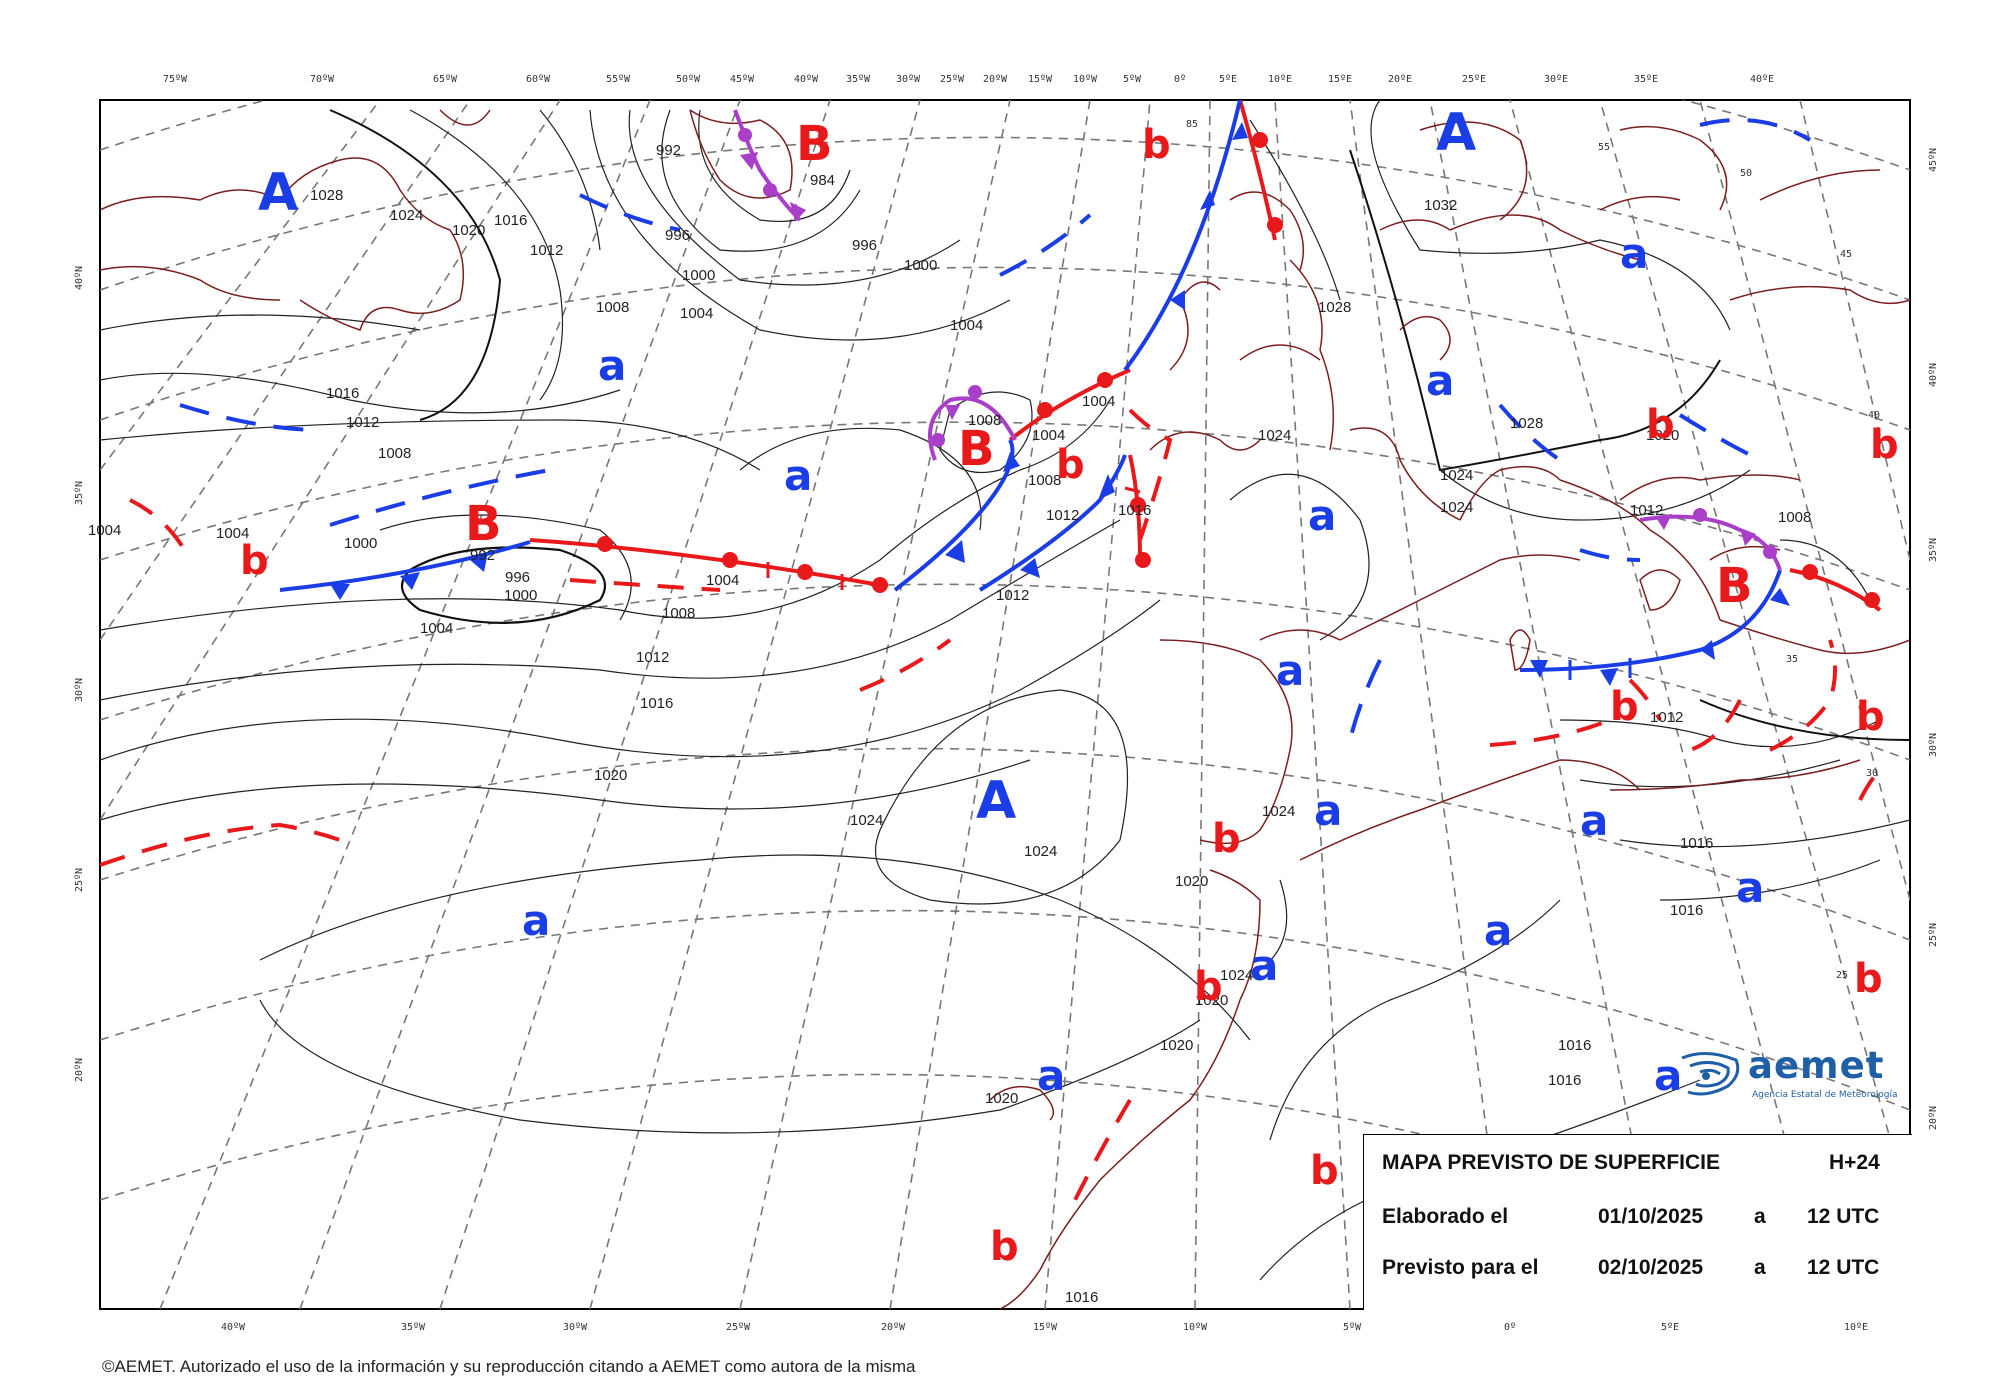 The height and width of the screenshot is (1400, 2000). I want to click on bottom-longitude-label: 25ºW, so click(738, 1327).